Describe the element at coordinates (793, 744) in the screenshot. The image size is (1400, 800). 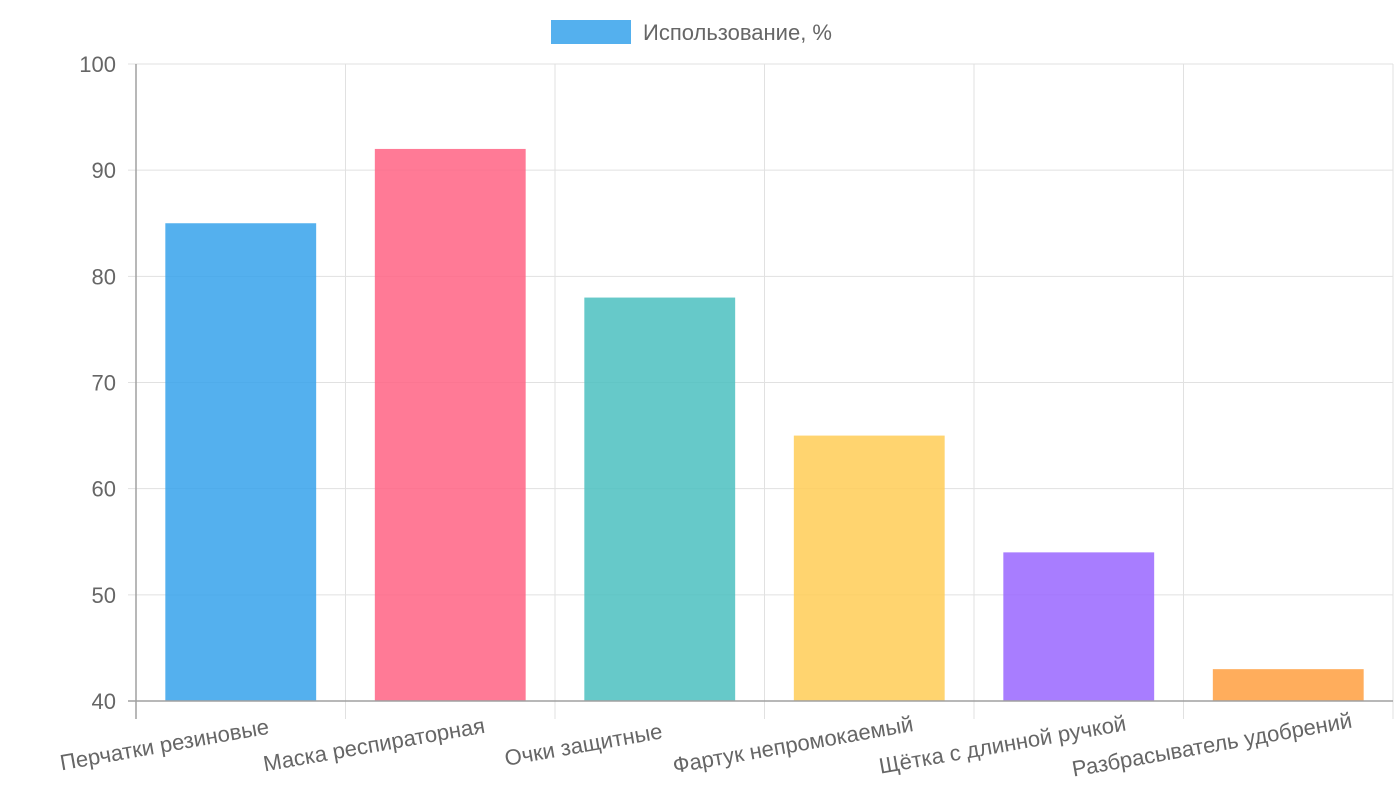
I see `x-tick-label: Фартук непромокаемый` at that location.